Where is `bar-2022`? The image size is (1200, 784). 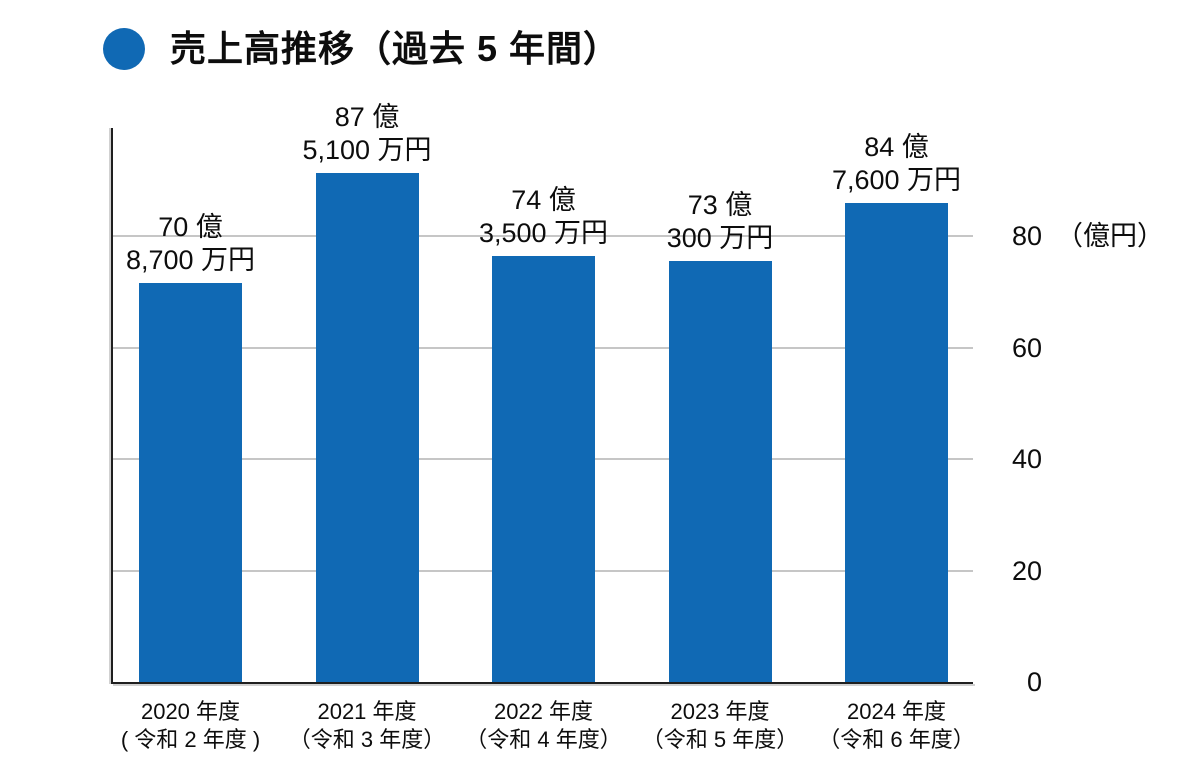
bar-2022 is located at coordinates (543, 469).